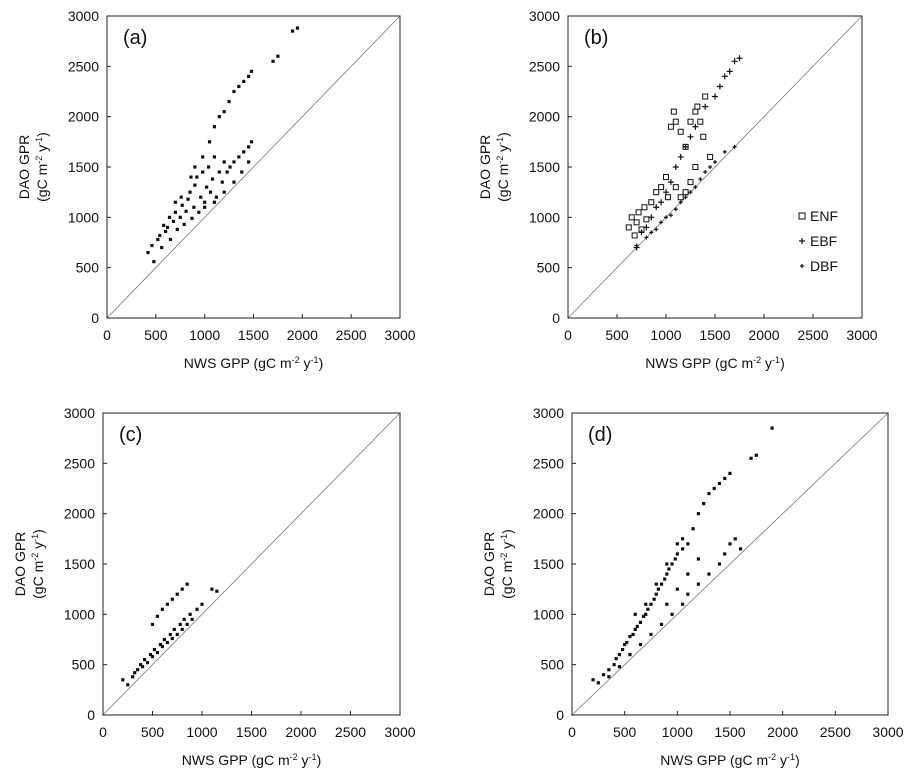 The width and height of the screenshot is (916, 782). What do you see at coordinates (507, 564) in the screenshot?
I see `y-axis-unit-label: (gC m-2 y-1)` at bounding box center [507, 564].